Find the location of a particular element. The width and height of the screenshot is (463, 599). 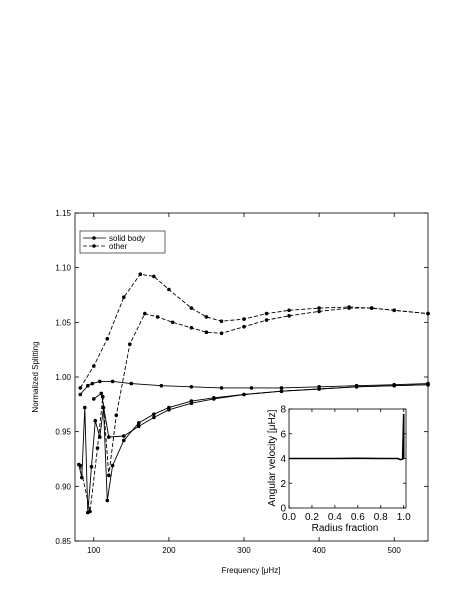

legend-dashed-marker is located at coordinates (94, 246).